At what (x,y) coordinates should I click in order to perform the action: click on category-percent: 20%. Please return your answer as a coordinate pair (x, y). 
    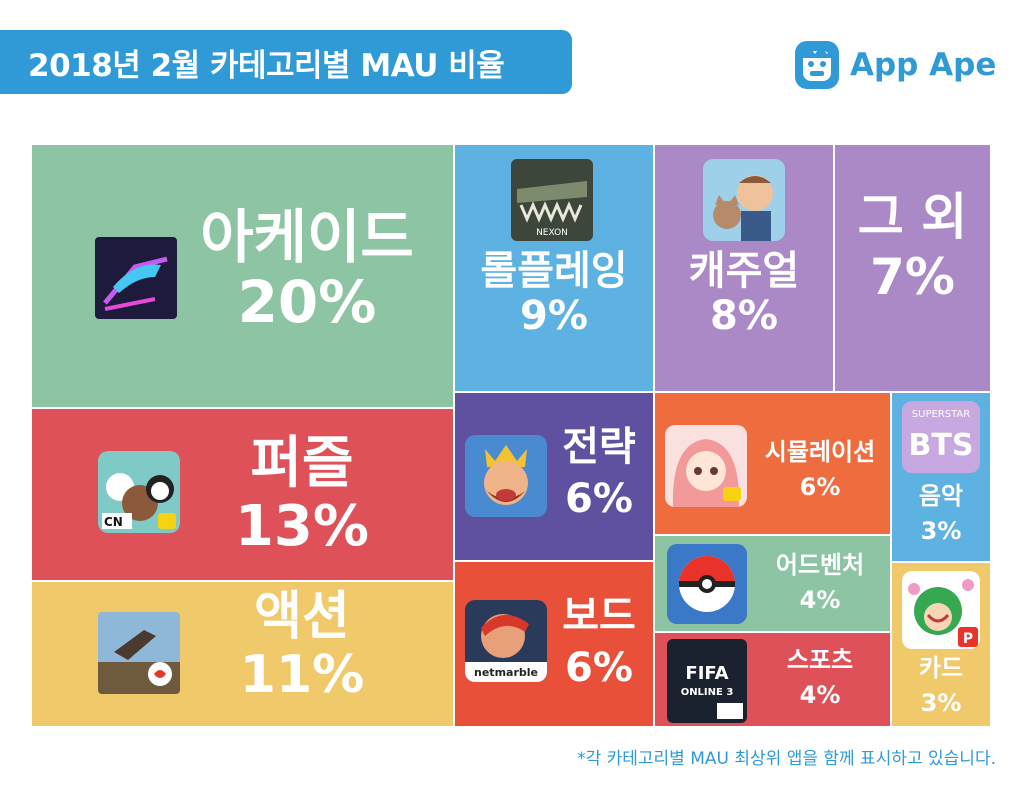
    Looking at the image, I should click on (307, 301).